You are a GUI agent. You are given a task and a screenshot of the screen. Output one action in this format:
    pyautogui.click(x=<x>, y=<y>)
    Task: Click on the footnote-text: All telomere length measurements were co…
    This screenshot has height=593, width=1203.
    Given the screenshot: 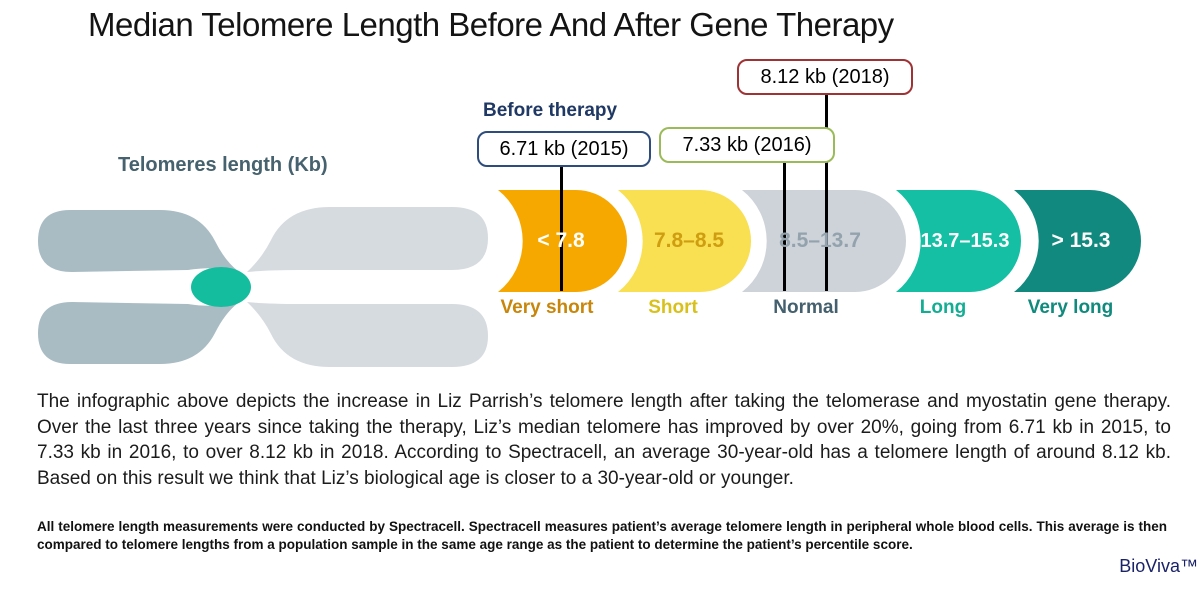 What is the action you would take?
    pyautogui.click(x=602, y=535)
    